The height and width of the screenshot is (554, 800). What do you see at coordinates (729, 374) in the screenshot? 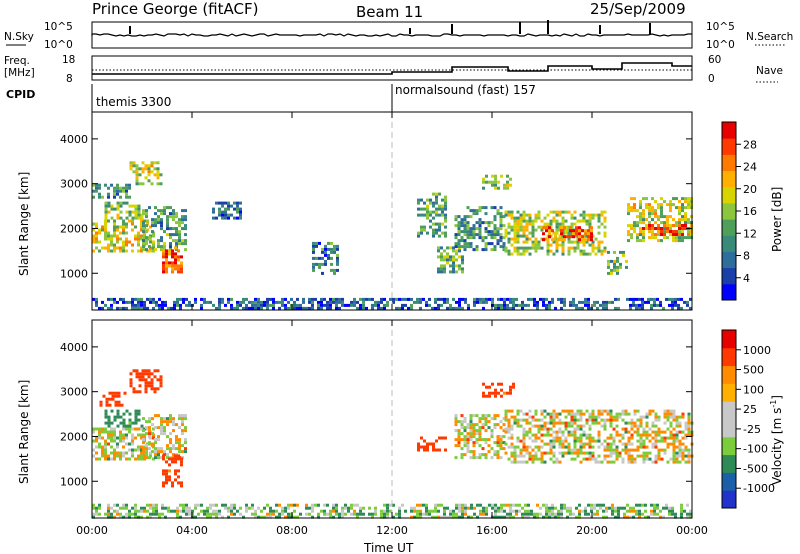
I see `colorbar-swatch` at bounding box center [729, 374].